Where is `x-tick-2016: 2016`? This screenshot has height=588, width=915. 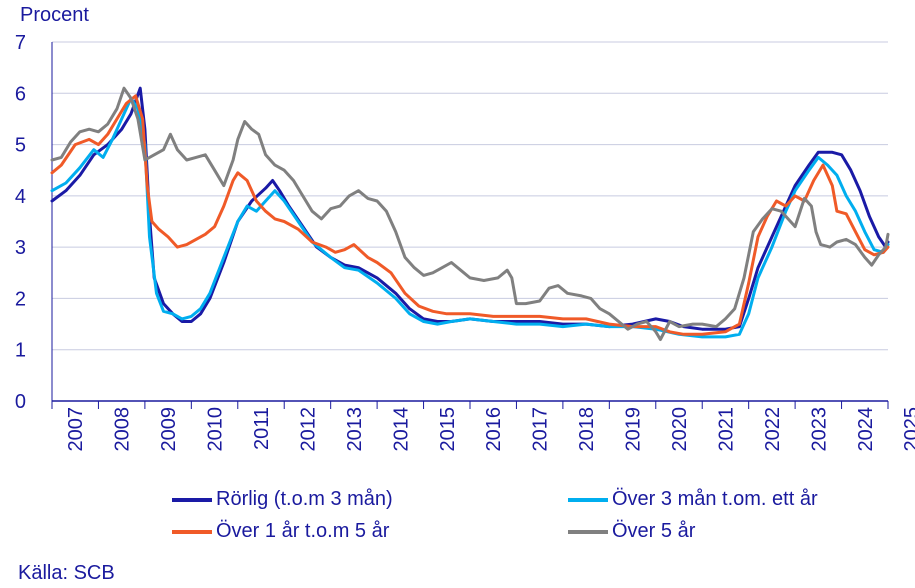
x-tick-2016: 2016 is located at coordinates (494, 429).